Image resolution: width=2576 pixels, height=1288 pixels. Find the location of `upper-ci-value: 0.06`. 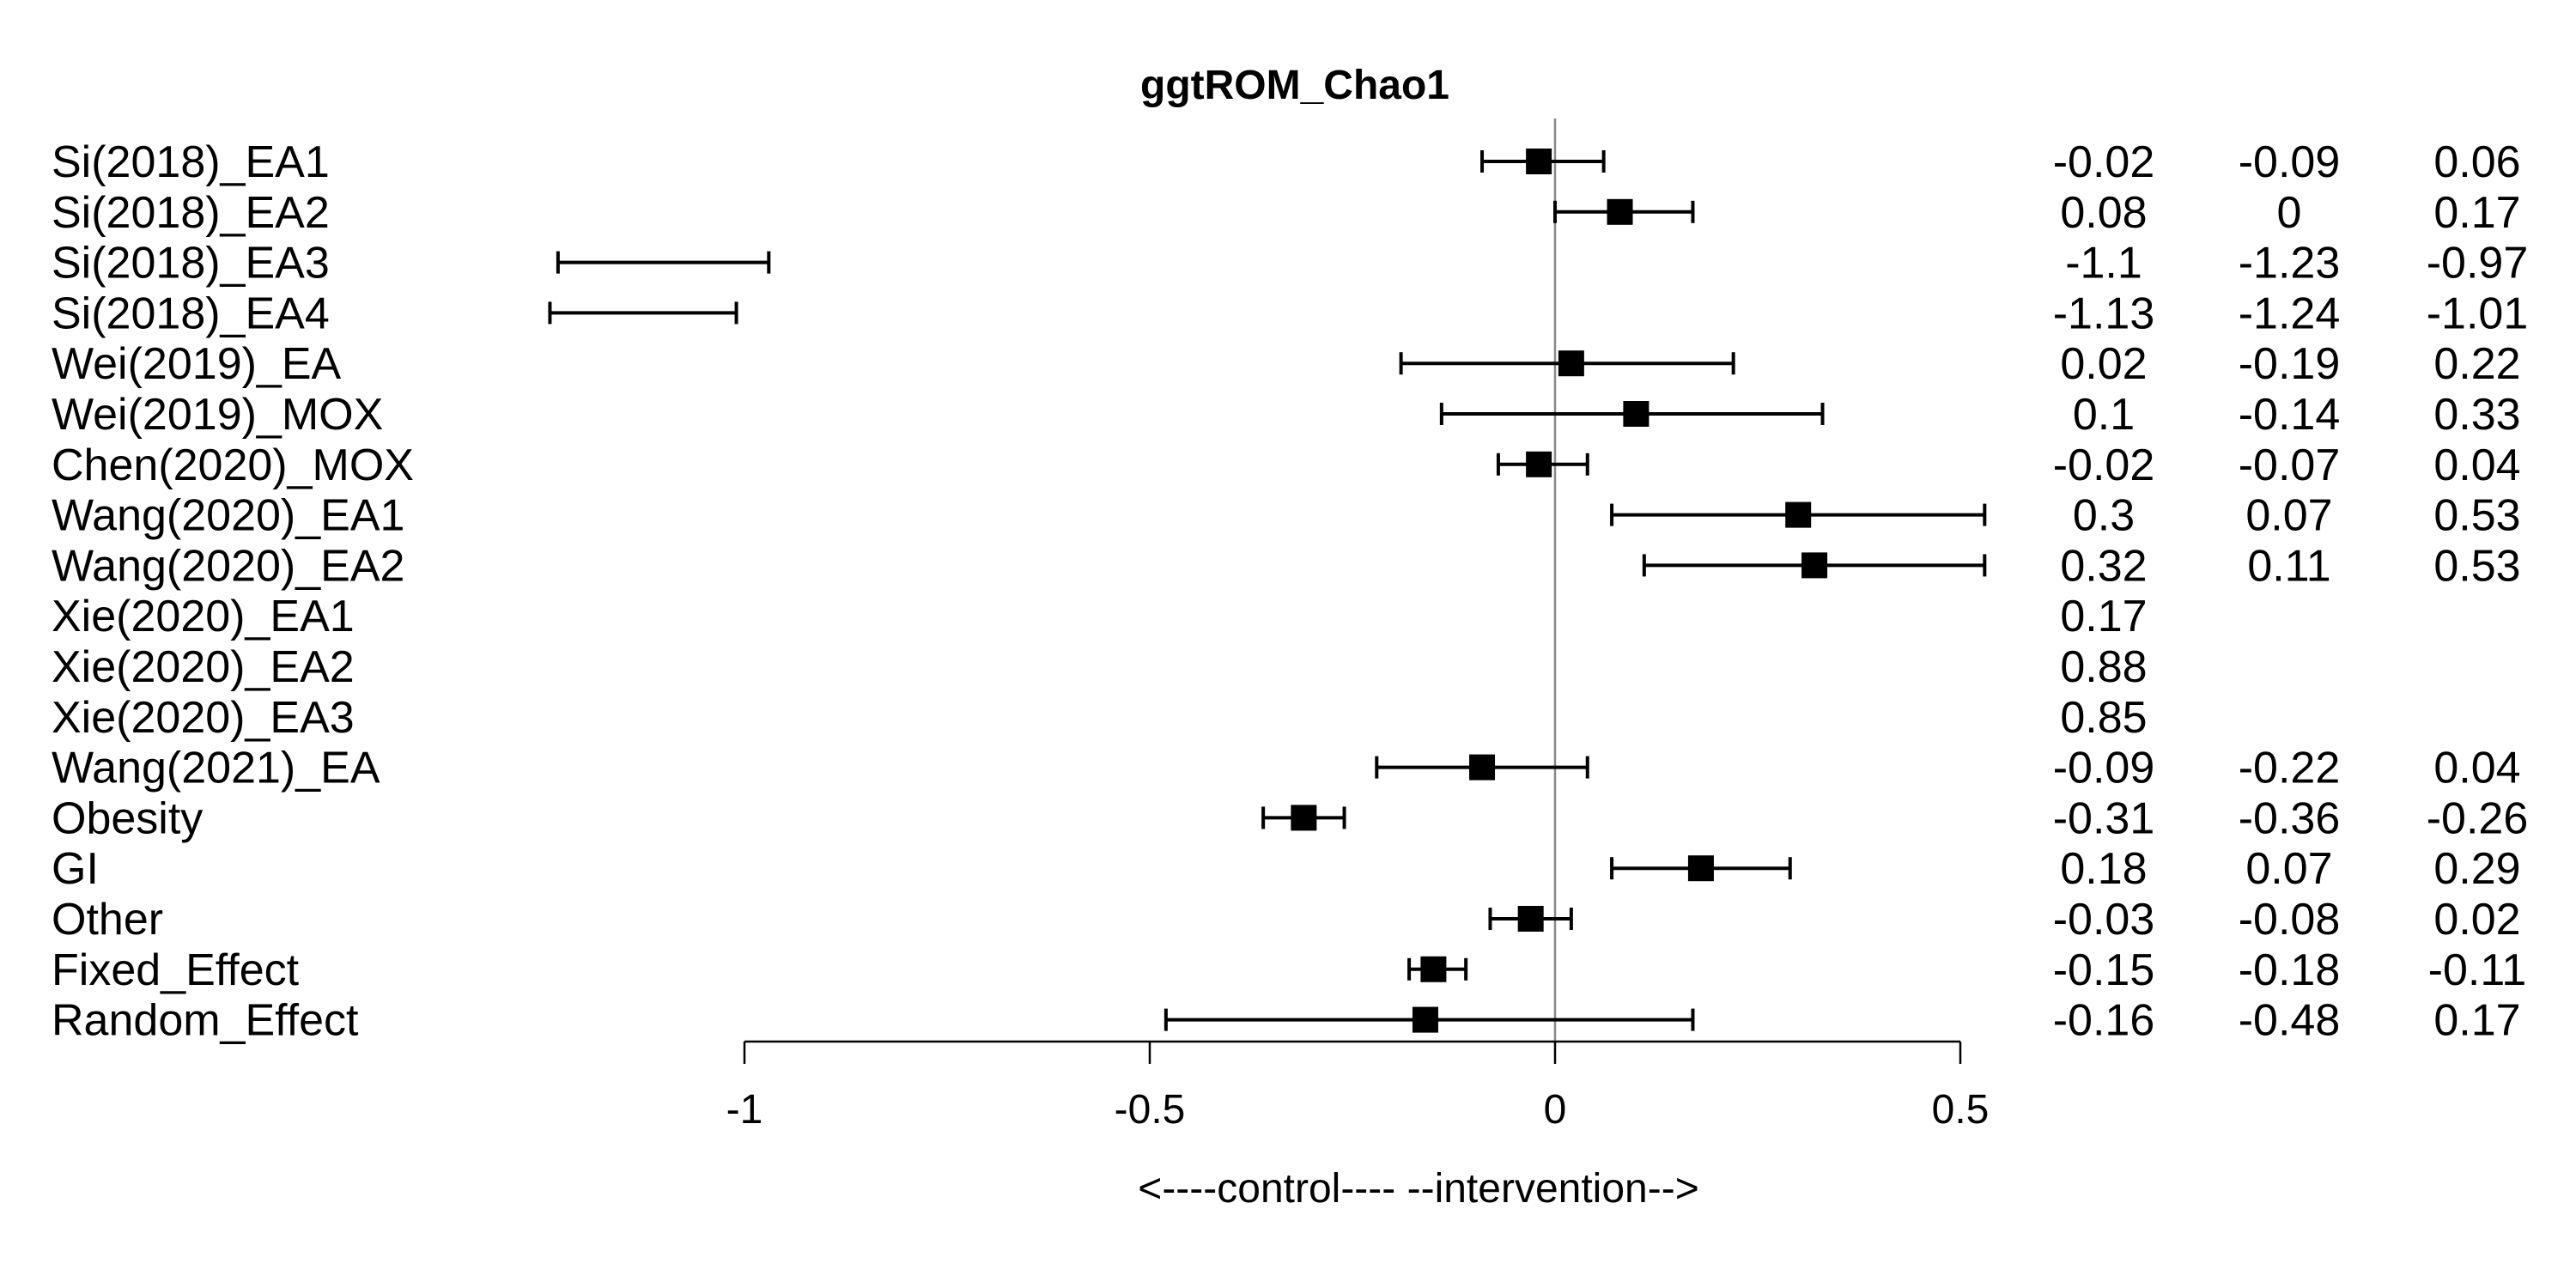

upper-ci-value: 0.06 is located at coordinates (2477, 162).